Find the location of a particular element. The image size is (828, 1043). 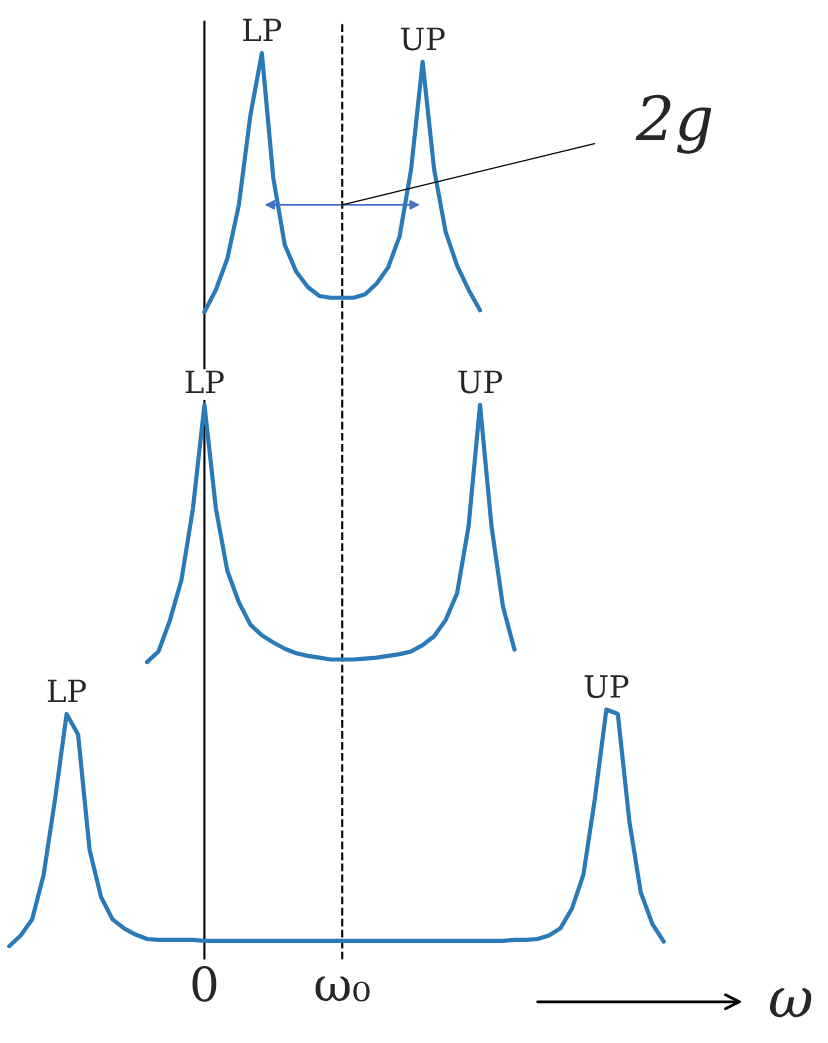

annotation: 2g is located at coordinates (673, 124).